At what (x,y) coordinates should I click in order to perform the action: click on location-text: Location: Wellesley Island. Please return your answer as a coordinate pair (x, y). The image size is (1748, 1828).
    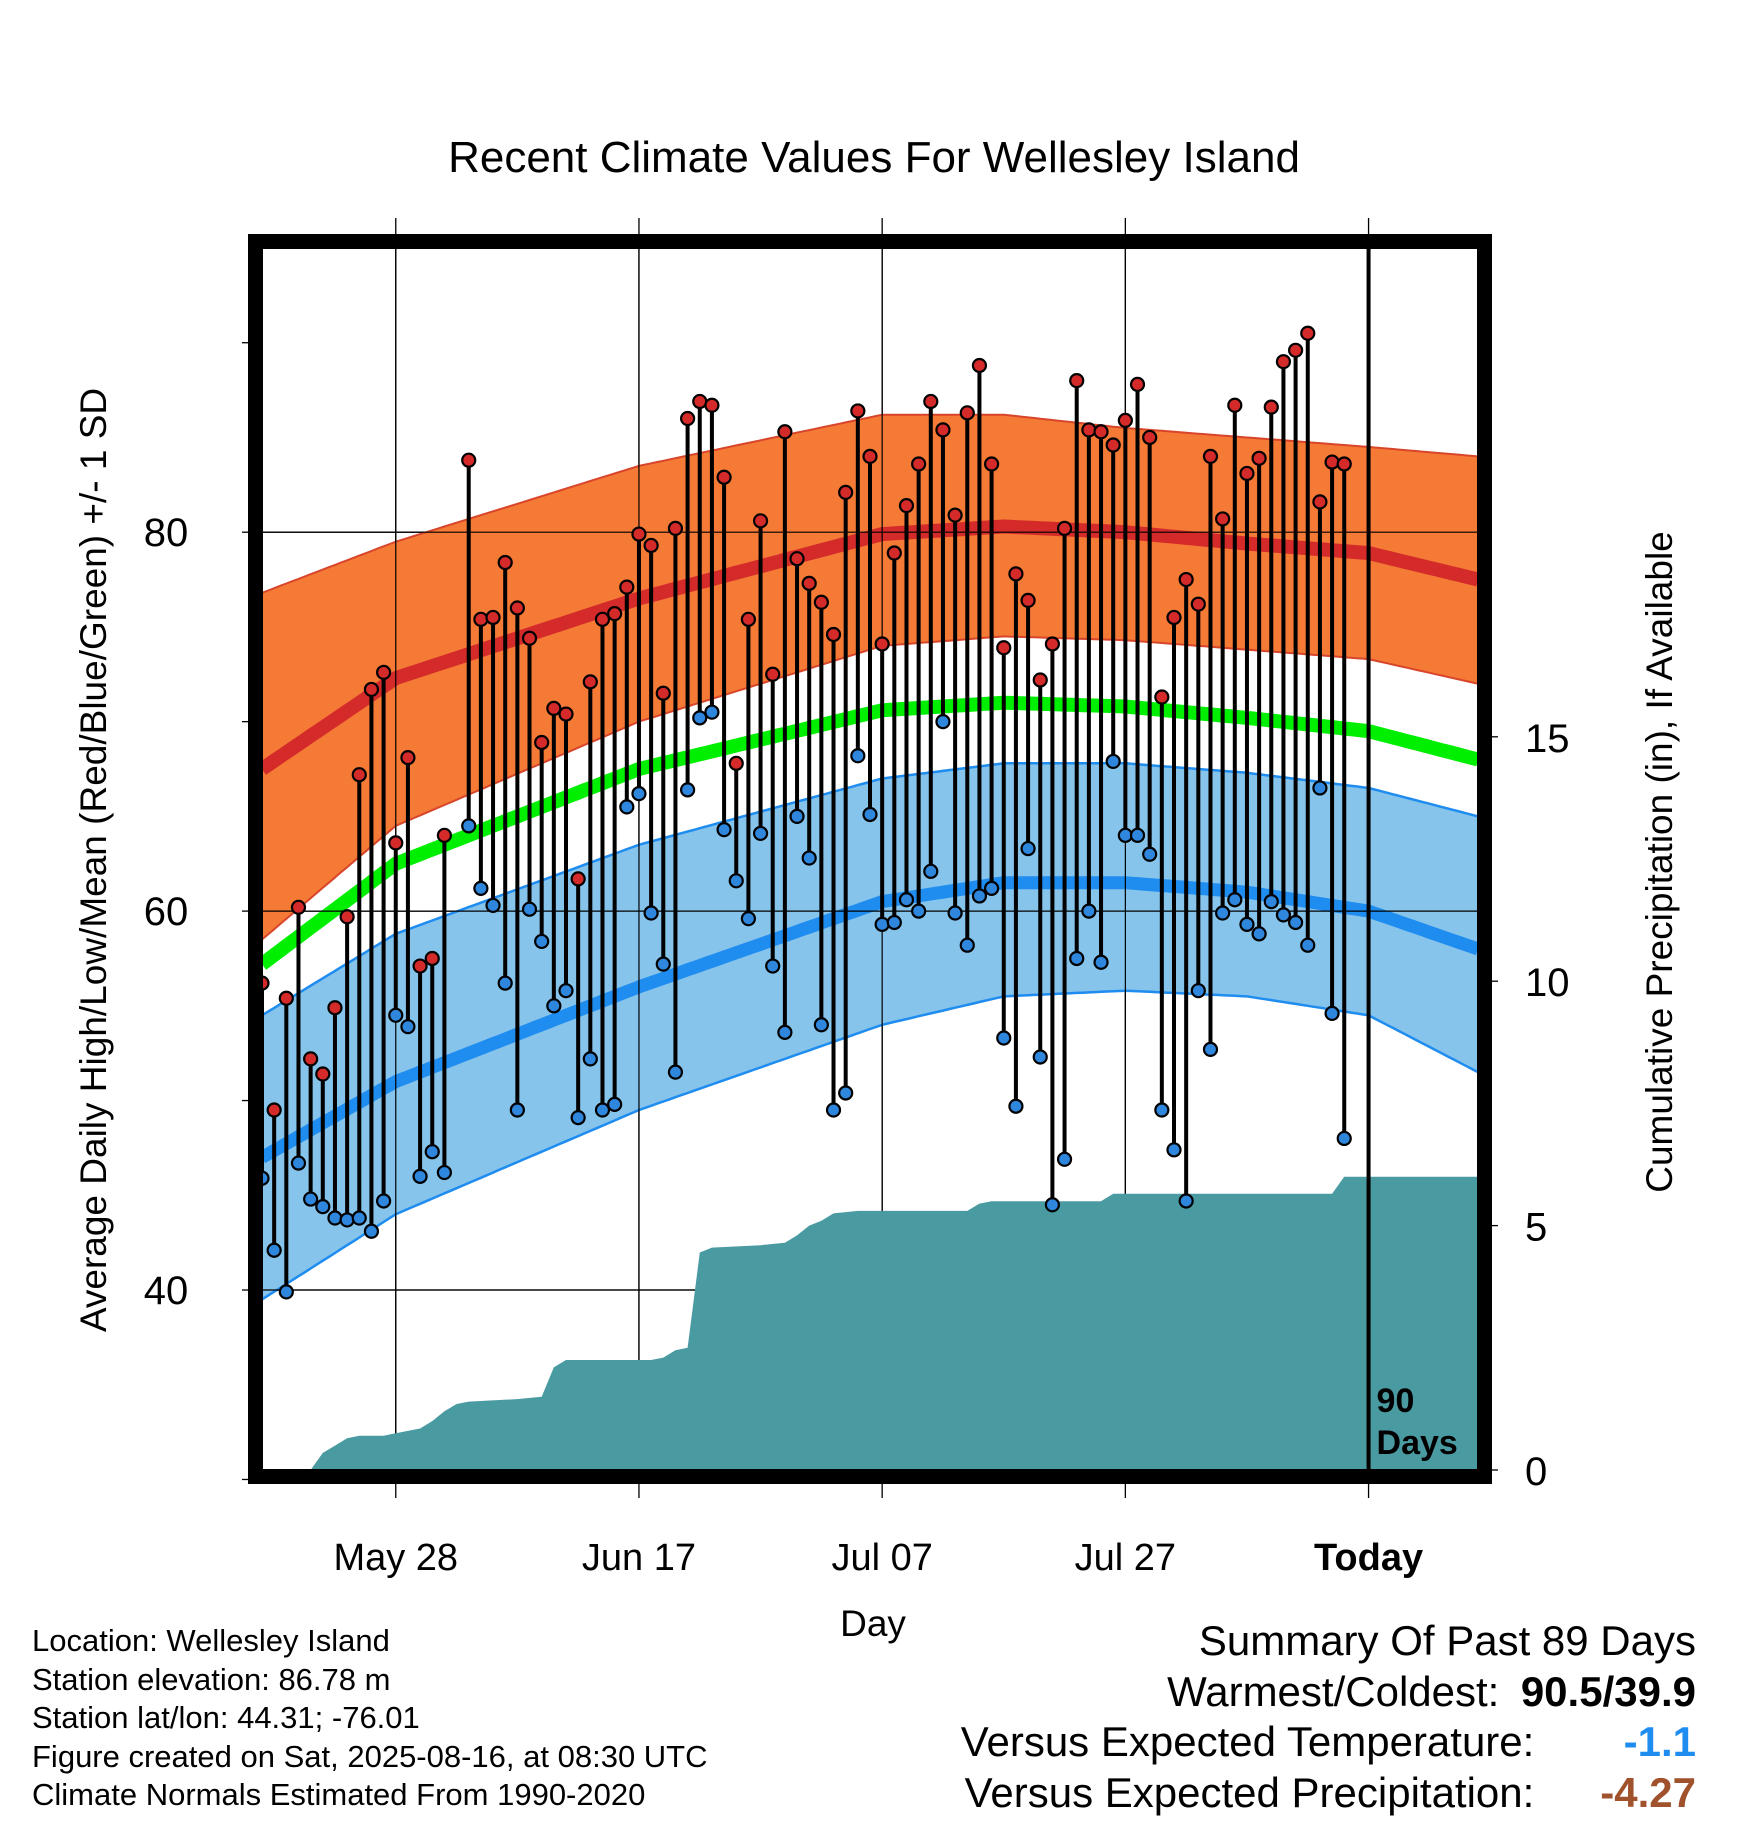
    Looking at the image, I should click on (211, 1640).